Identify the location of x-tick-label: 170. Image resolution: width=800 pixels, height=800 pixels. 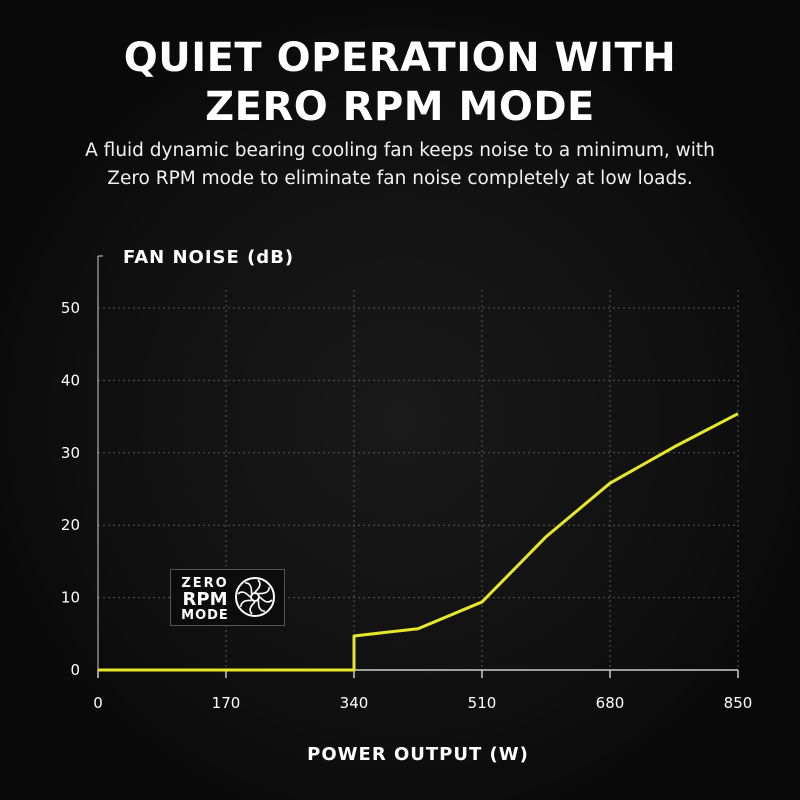
(226, 703).